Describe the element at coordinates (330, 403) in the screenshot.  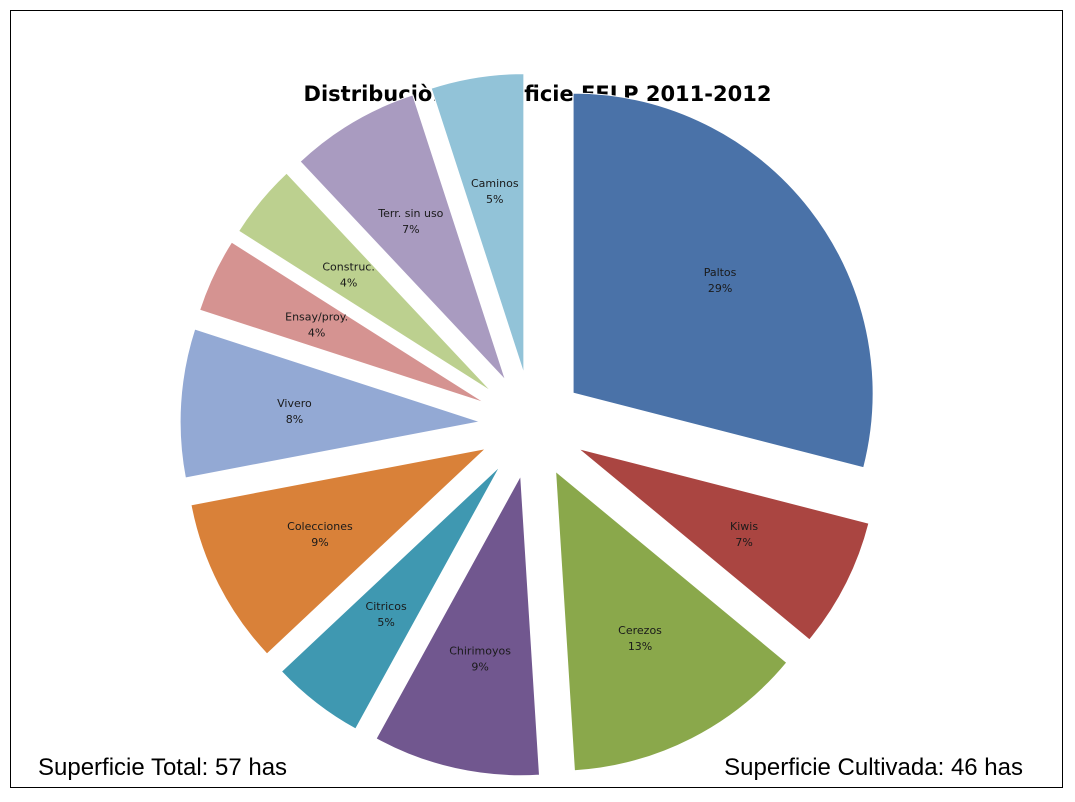
I see `pie-slice-vivero` at that location.